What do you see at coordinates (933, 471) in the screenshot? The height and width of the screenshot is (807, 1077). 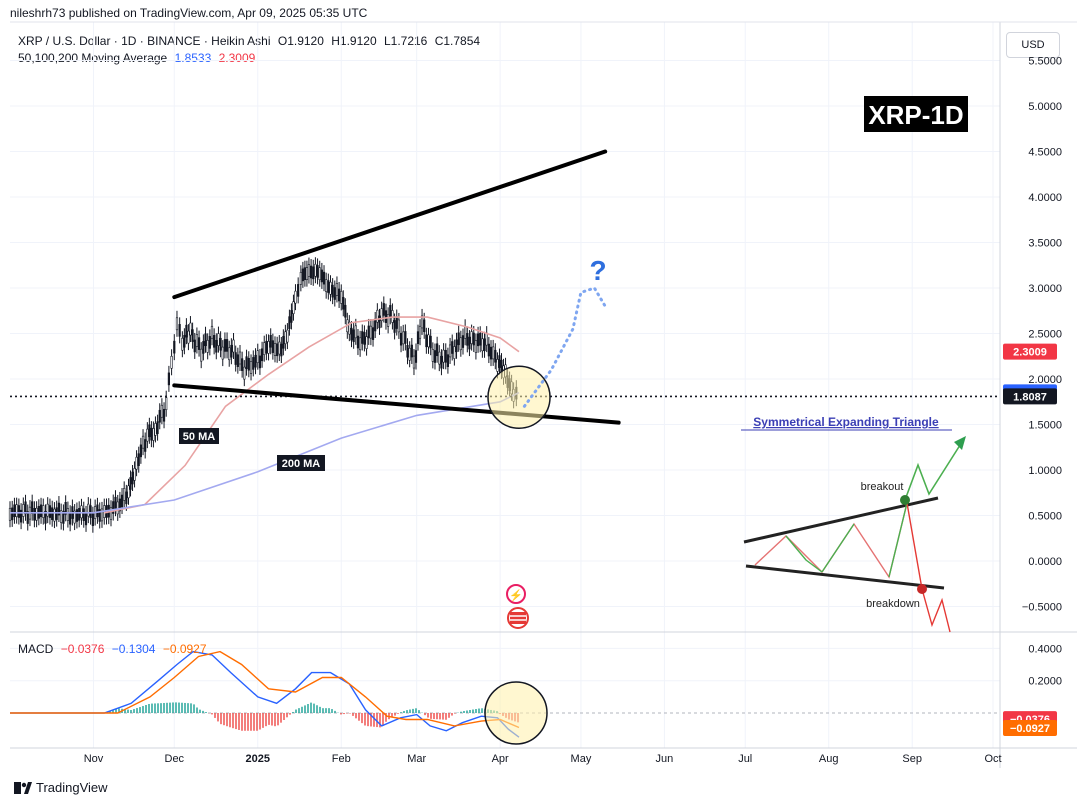 I see `inset-breakout-path` at bounding box center [933, 471].